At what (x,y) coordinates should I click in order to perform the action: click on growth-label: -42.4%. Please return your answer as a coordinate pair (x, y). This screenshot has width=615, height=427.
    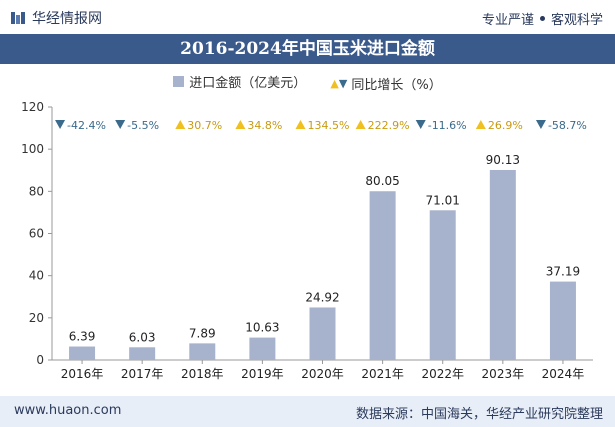
    Looking at the image, I should click on (86, 125).